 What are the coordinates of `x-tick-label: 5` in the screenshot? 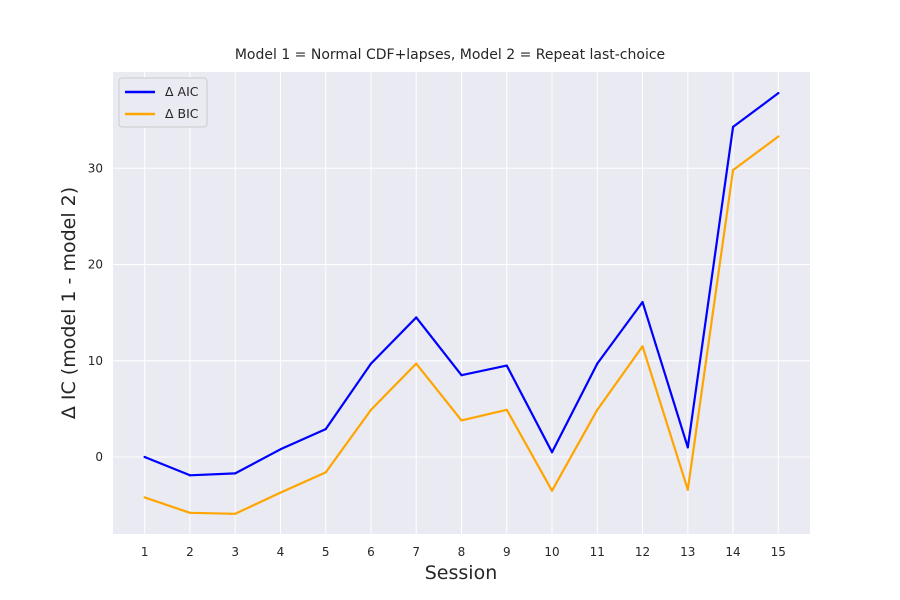 It's located at (326, 552).